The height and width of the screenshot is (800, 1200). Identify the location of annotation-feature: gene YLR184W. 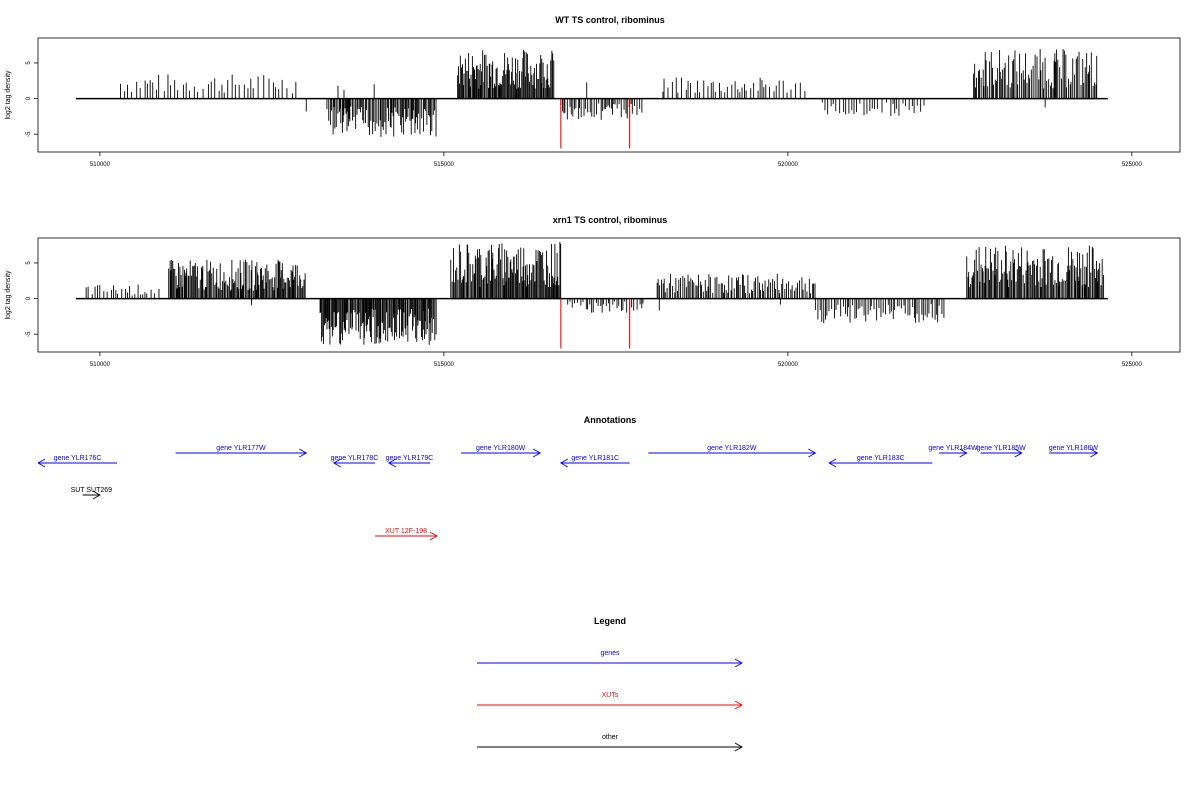
(953, 451).